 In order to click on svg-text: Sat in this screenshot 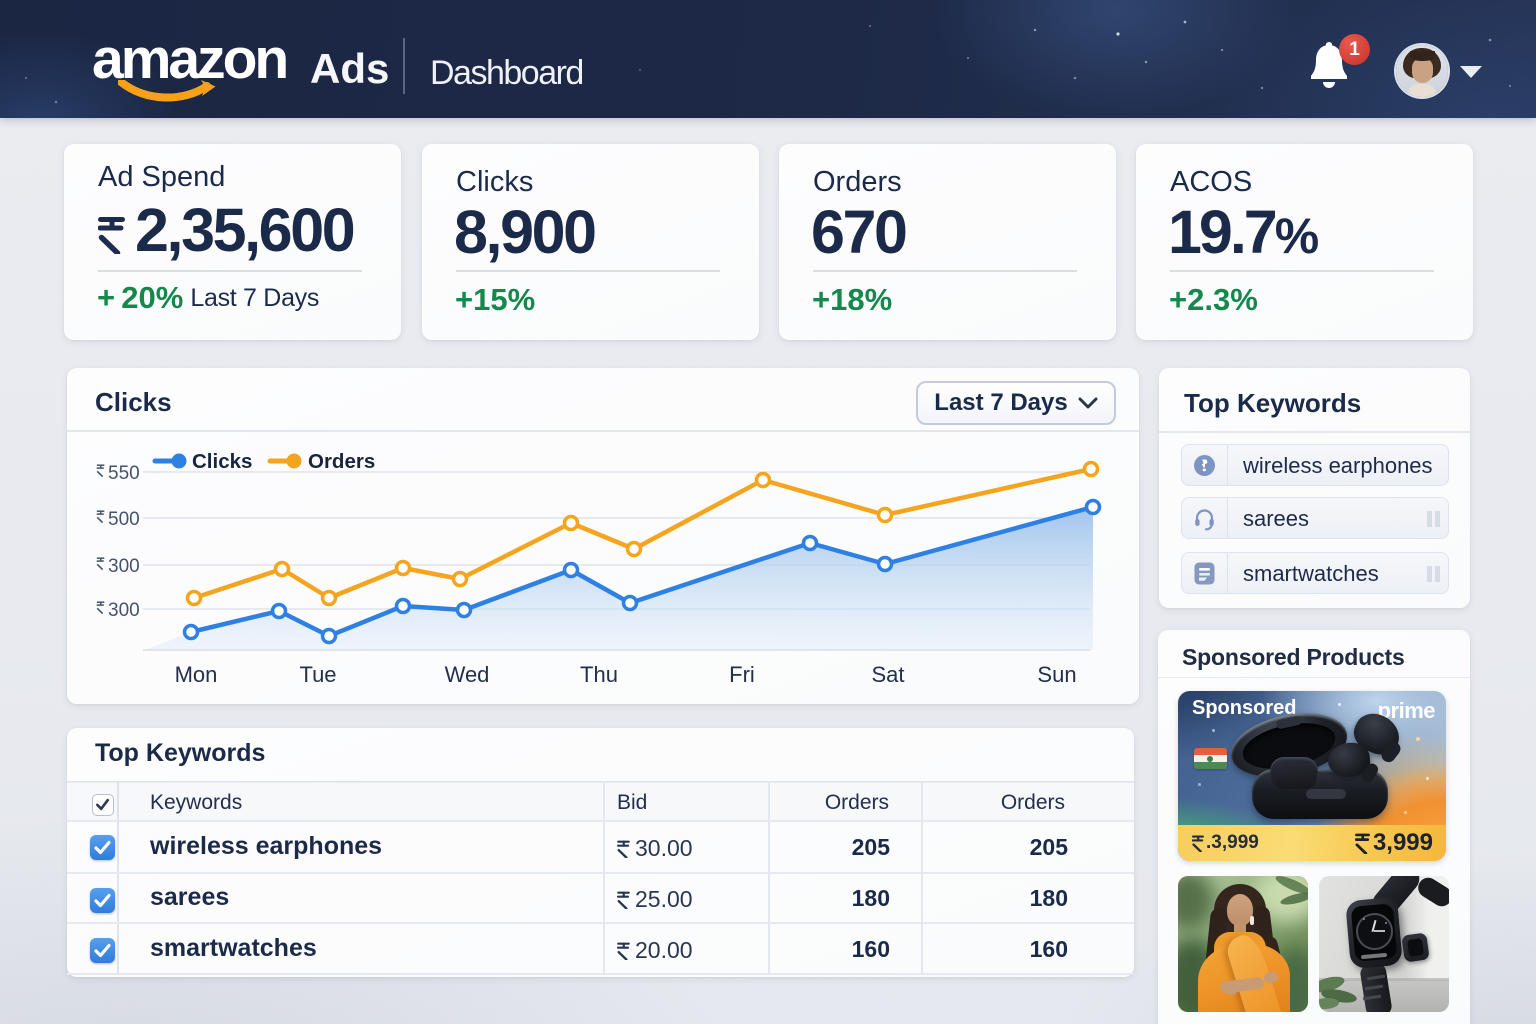, I will do `click(887, 674)`.